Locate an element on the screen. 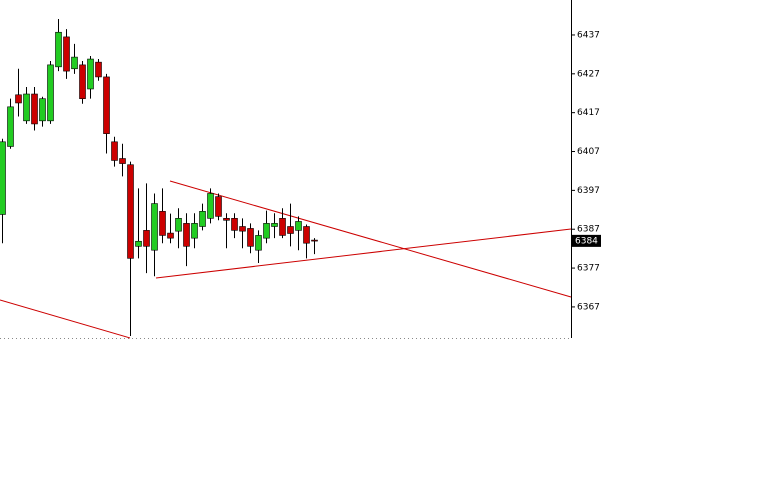 The width and height of the screenshot is (768, 480). y-tick-label: 6437 is located at coordinates (588, 35).